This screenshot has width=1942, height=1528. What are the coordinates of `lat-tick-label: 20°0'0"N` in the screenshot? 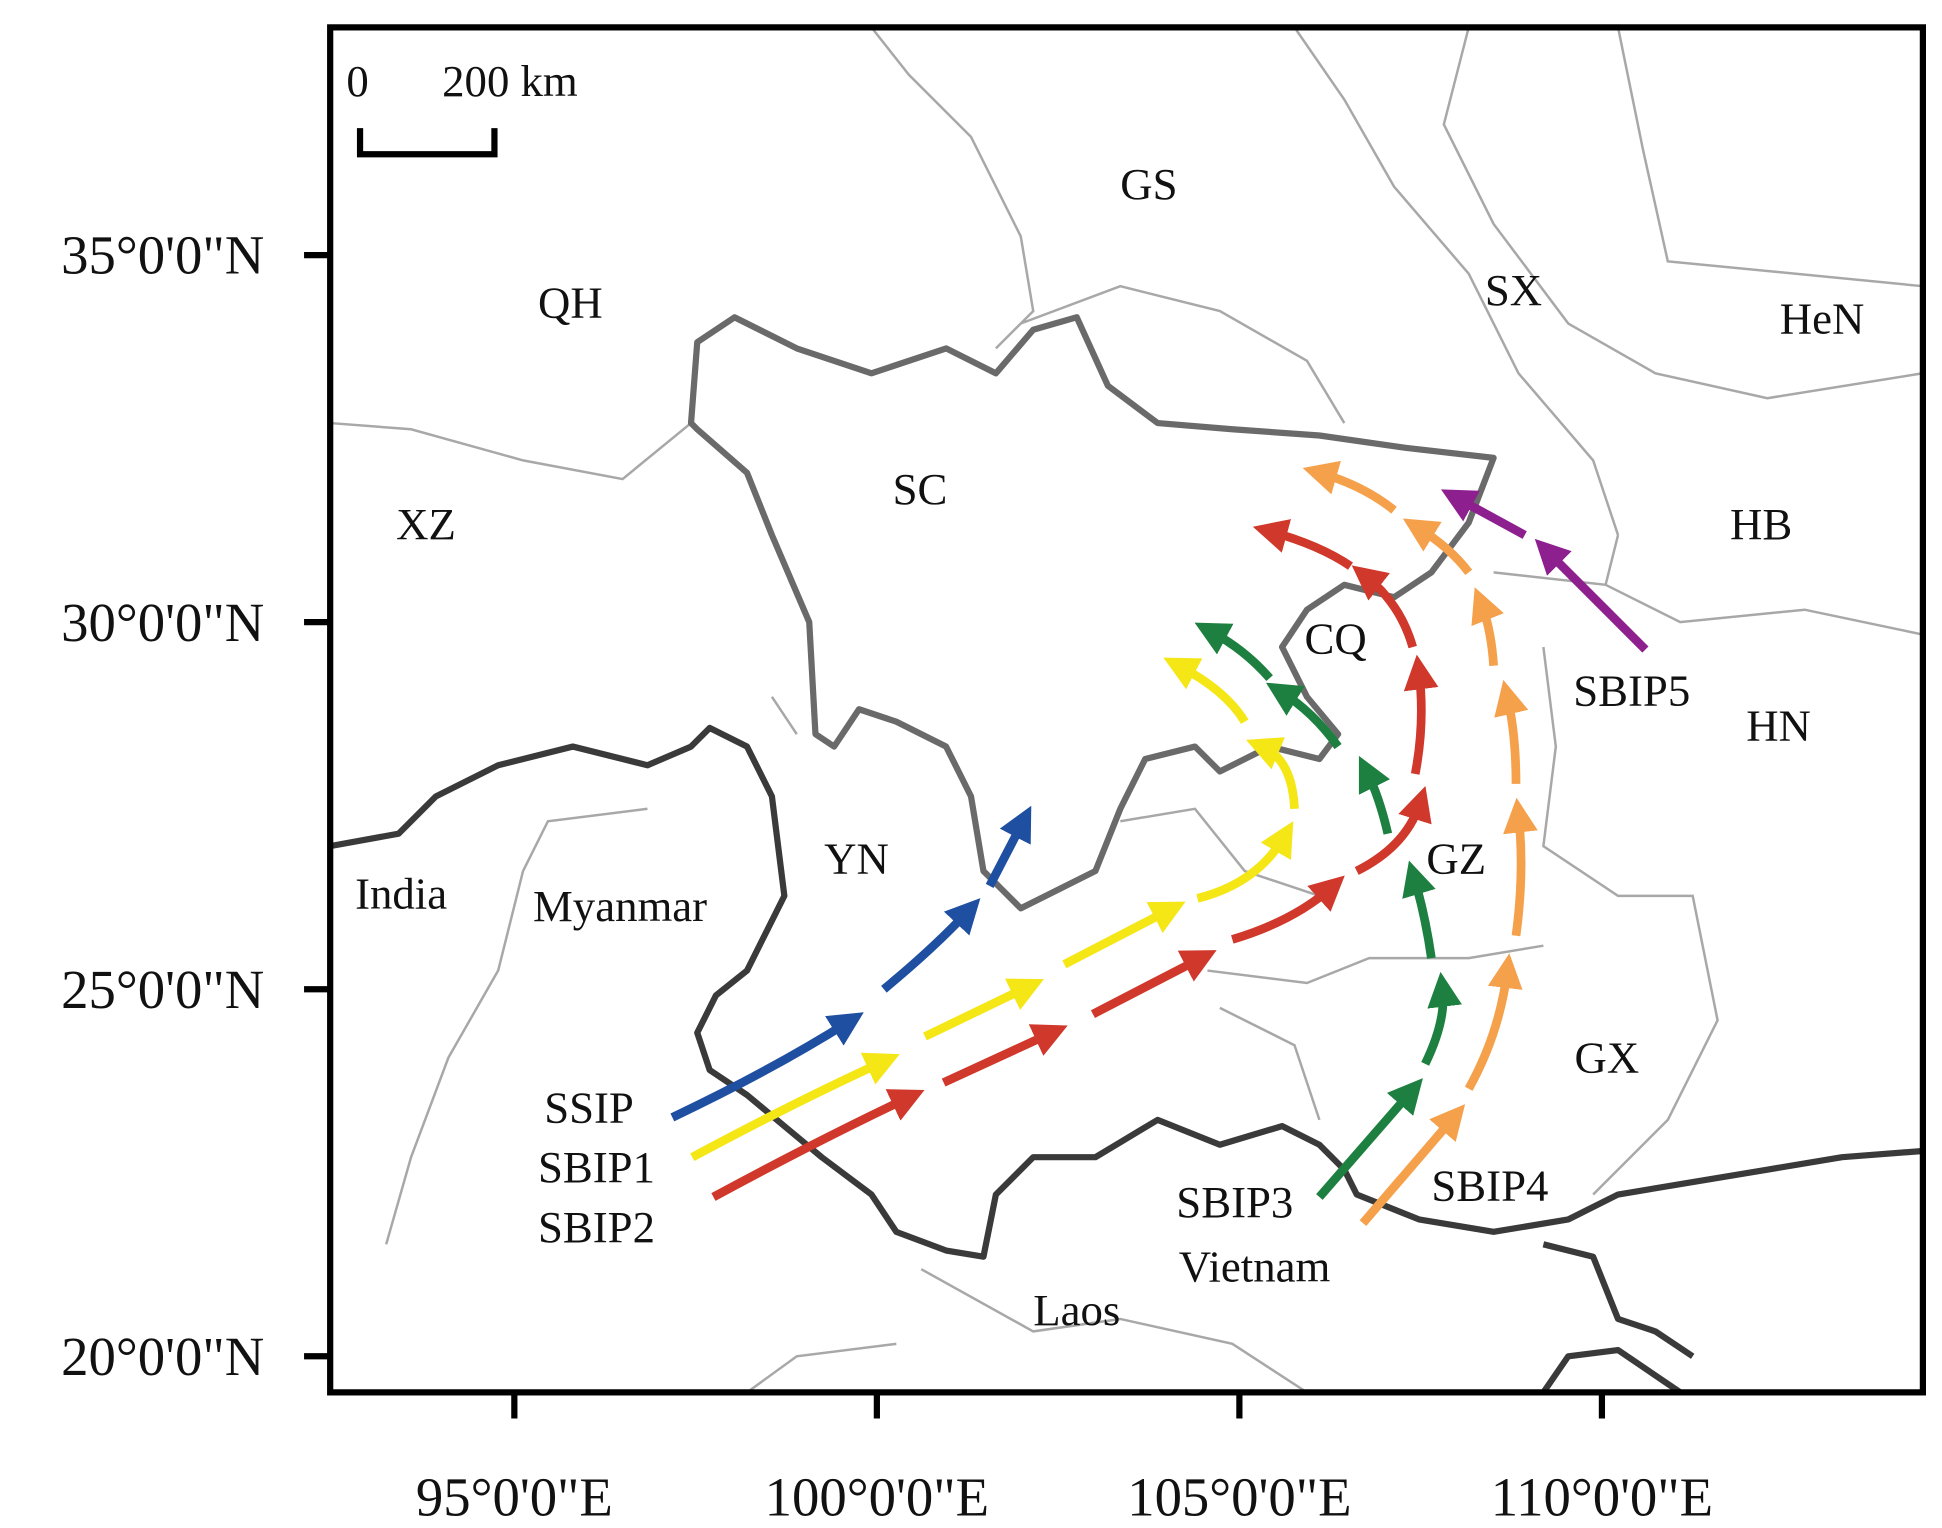 It's located at (162, 1356).